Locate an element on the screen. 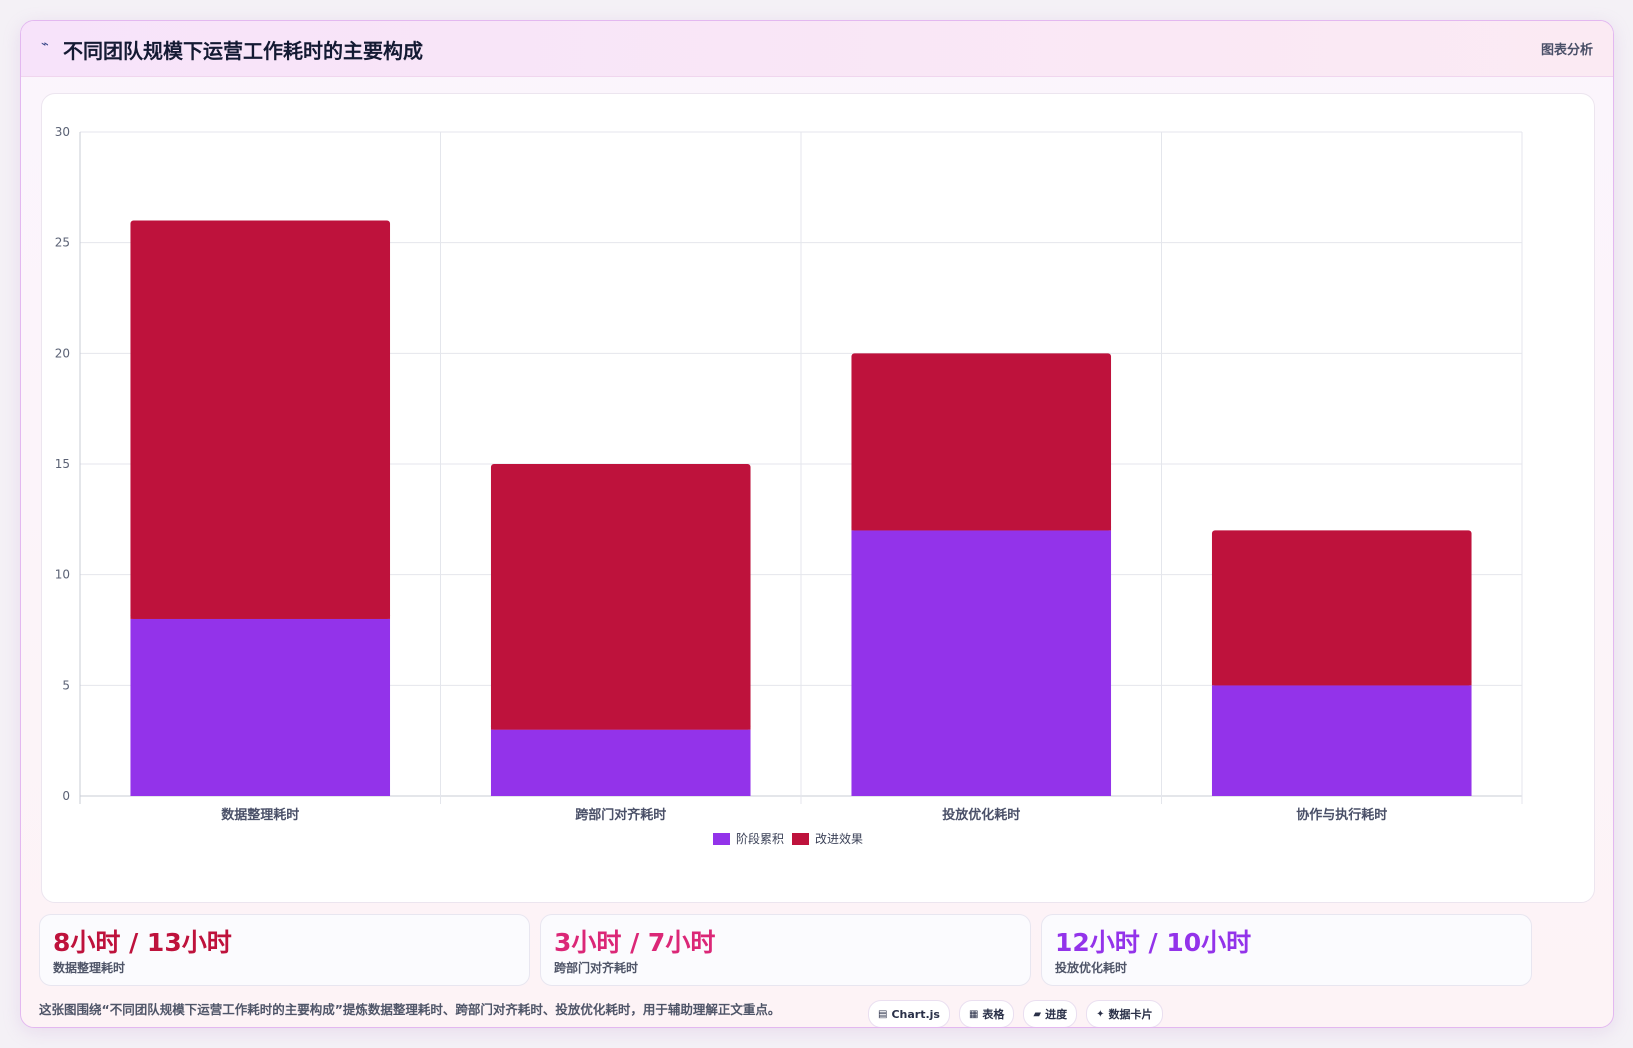 The height and width of the screenshot is (1048, 1633). y-tick-label: 10 is located at coordinates (62, 575).